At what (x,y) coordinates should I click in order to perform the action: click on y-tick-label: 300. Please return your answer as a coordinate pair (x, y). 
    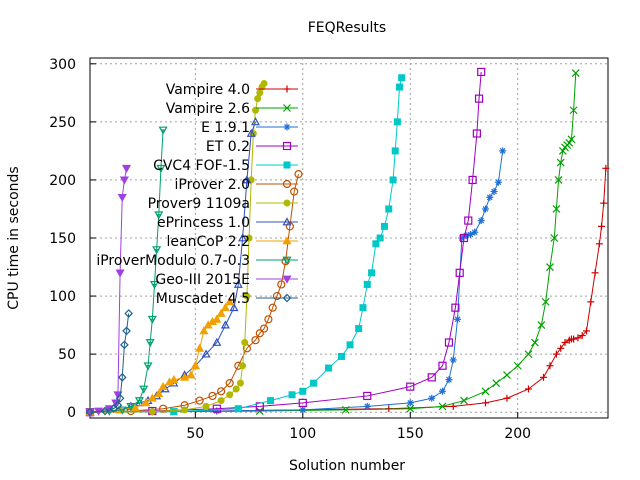
    Looking at the image, I should click on (62, 65).